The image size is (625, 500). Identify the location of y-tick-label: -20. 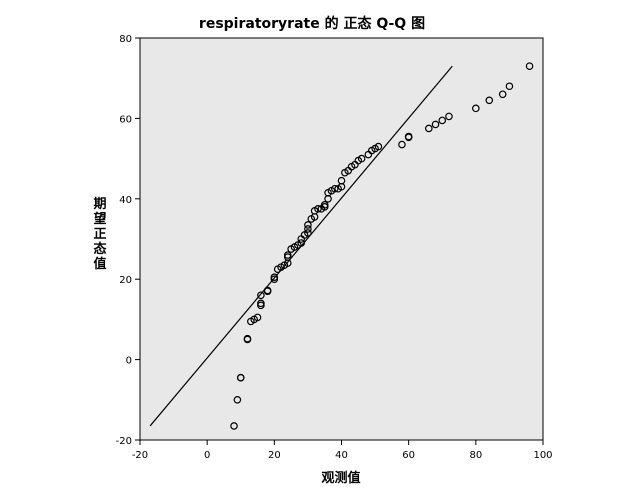
(124, 441).